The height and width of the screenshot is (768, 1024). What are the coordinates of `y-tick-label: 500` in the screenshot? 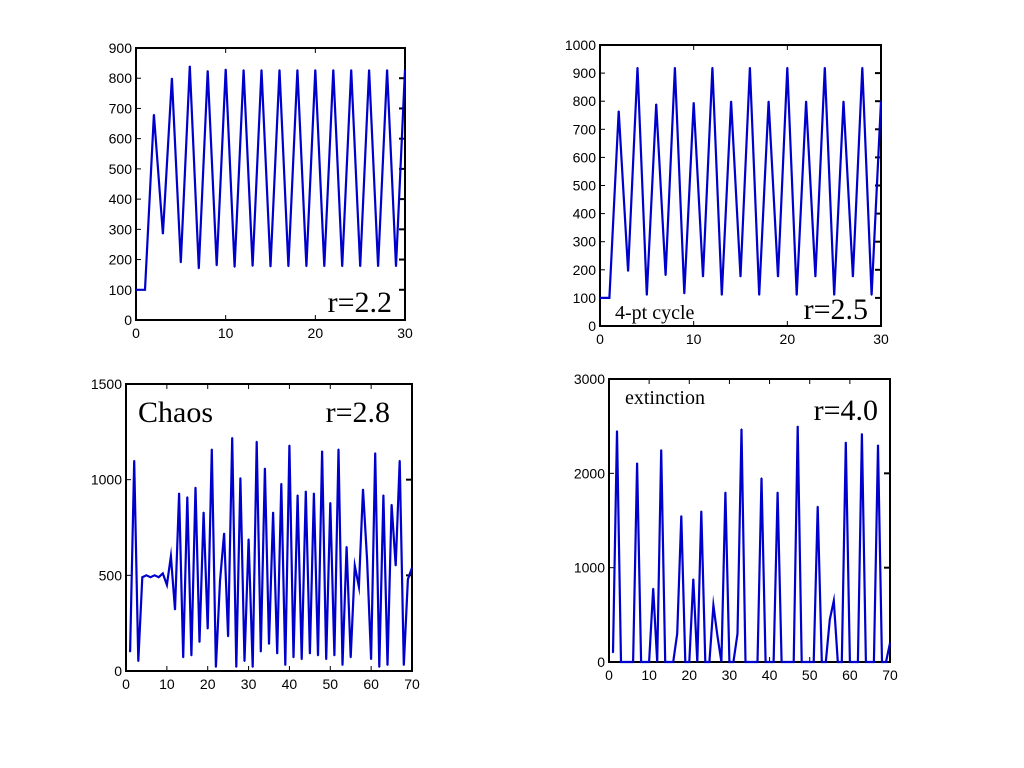 It's located at (121, 169).